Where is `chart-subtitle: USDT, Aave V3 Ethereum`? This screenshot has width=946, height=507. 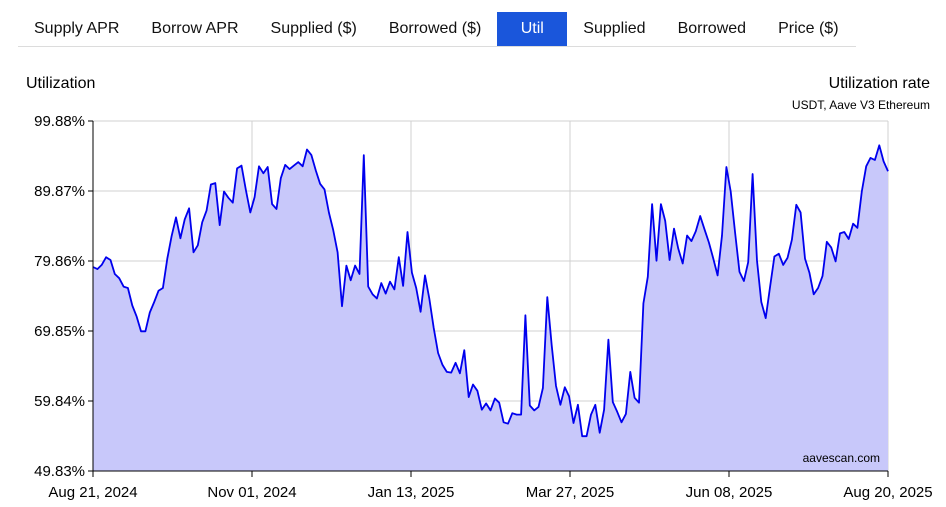
chart-subtitle: USDT, Aave V3 Ethereum is located at coordinates (860, 105).